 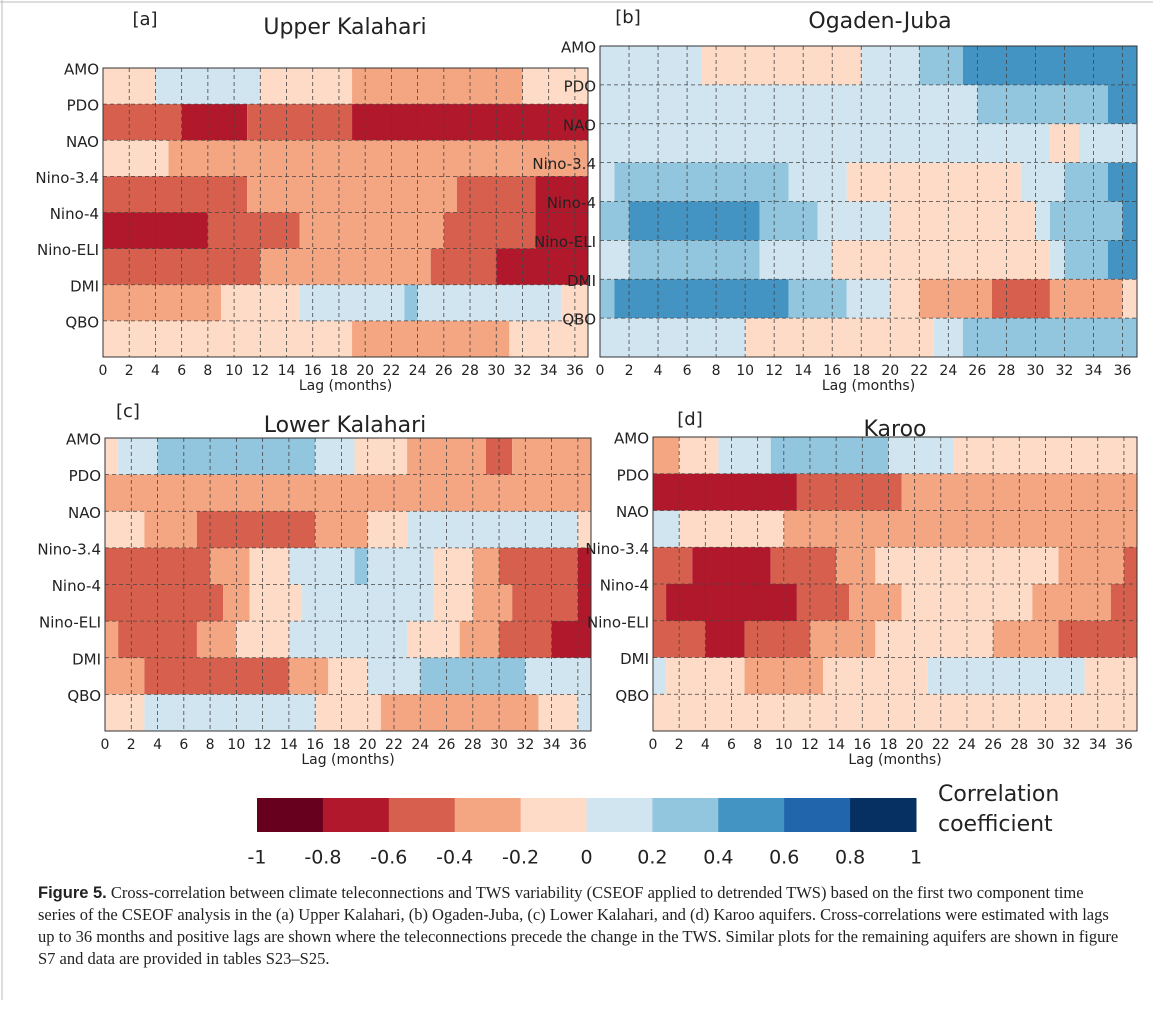 What do you see at coordinates (1072, 745) in the screenshot?
I see `x-tick-label: 32` at bounding box center [1072, 745].